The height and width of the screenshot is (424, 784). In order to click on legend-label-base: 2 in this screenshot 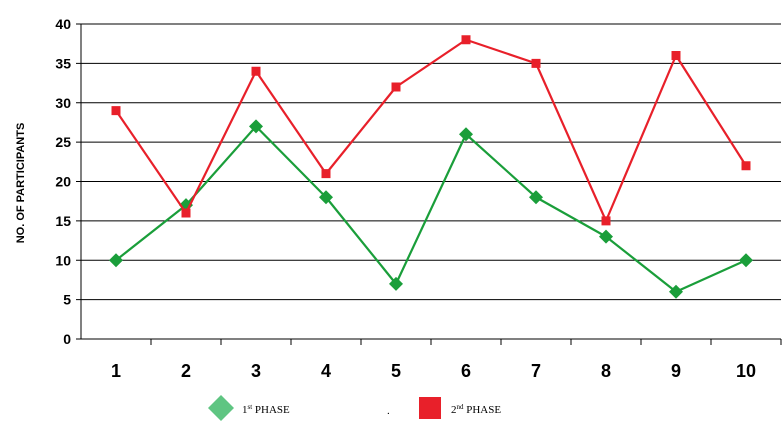, I will do `click(454, 410)`.